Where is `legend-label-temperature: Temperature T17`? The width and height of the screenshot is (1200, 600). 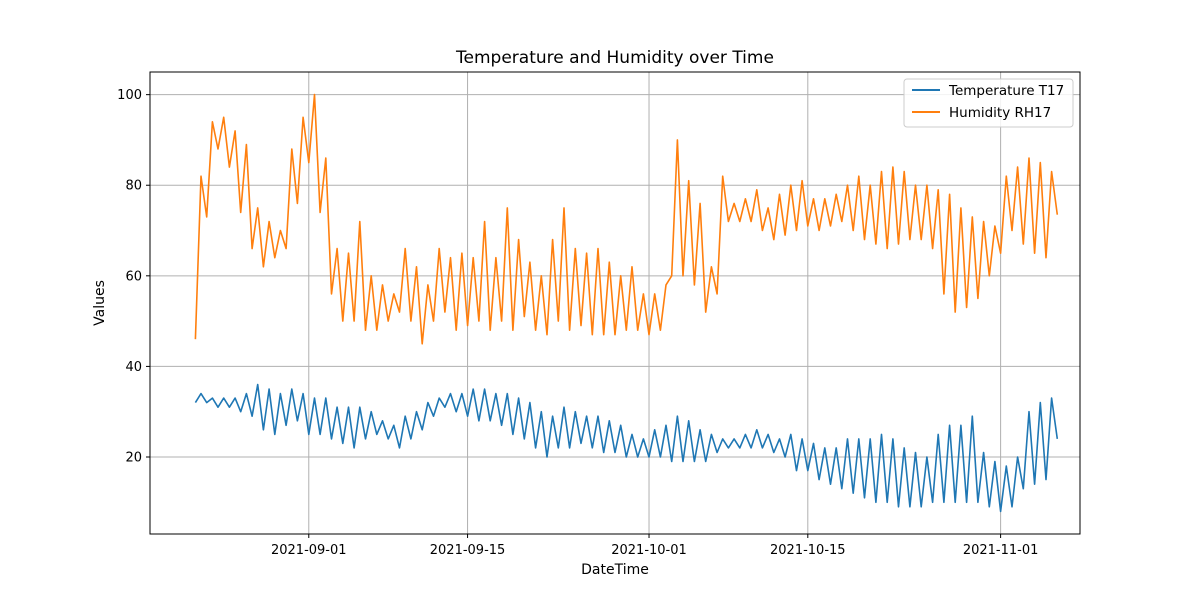
legend-label-temperature: Temperature T17 is located at coordinates (1006, 91).